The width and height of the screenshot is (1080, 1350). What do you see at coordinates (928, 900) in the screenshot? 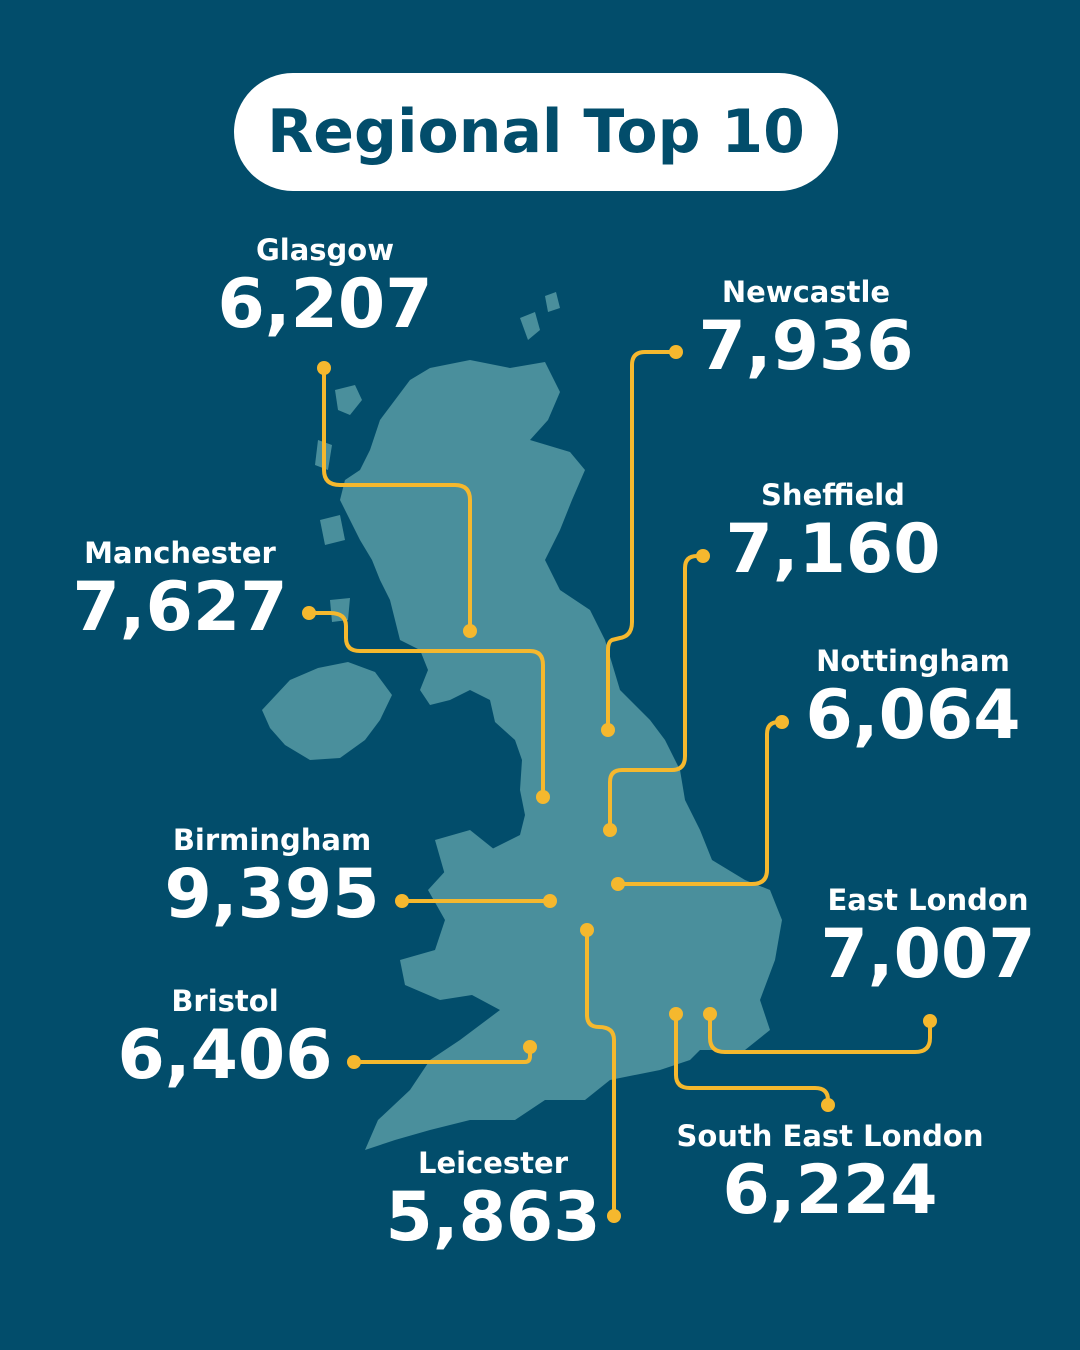
I see `region-name: East London` at bounding box center [928, 900].